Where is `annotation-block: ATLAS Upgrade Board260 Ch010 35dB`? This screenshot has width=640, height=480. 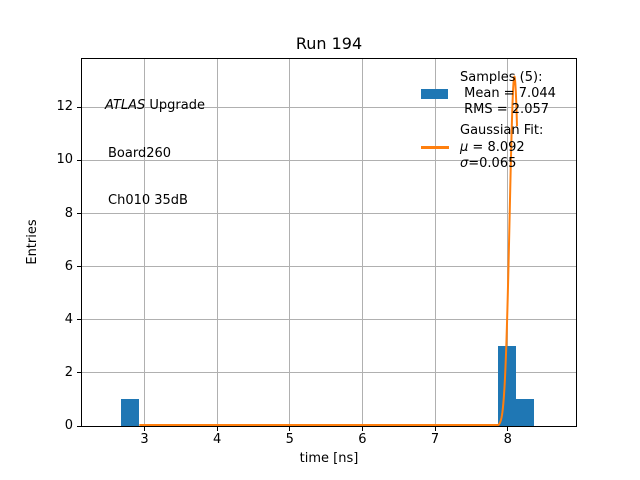
annotation-block: ATLAS Upgrade Board260 Ch010 35dB is located at coordinates (155, 153).